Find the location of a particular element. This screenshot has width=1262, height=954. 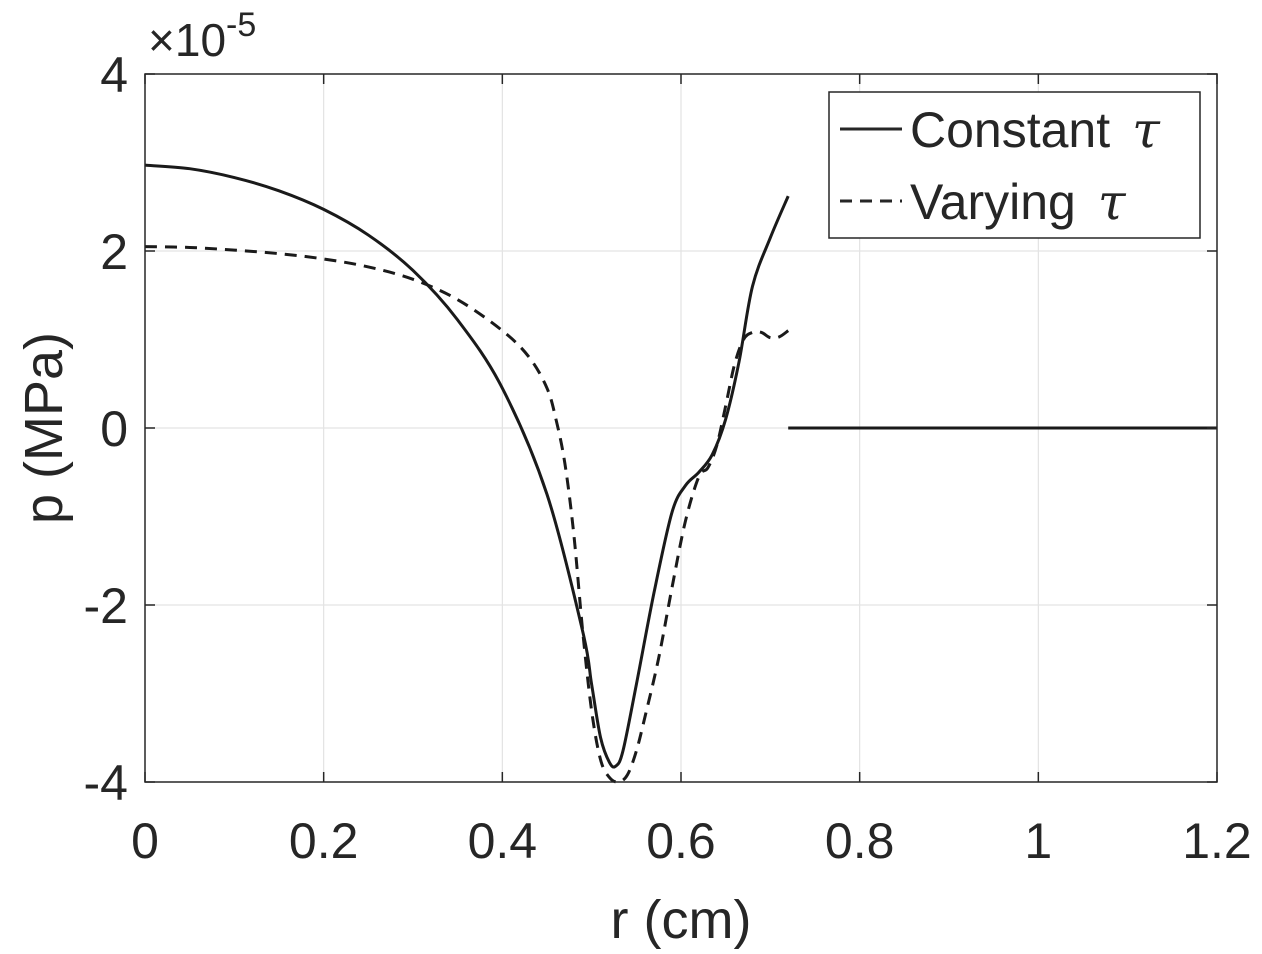

y-tick-label-4: 4 is located at coordinates (114, 75).